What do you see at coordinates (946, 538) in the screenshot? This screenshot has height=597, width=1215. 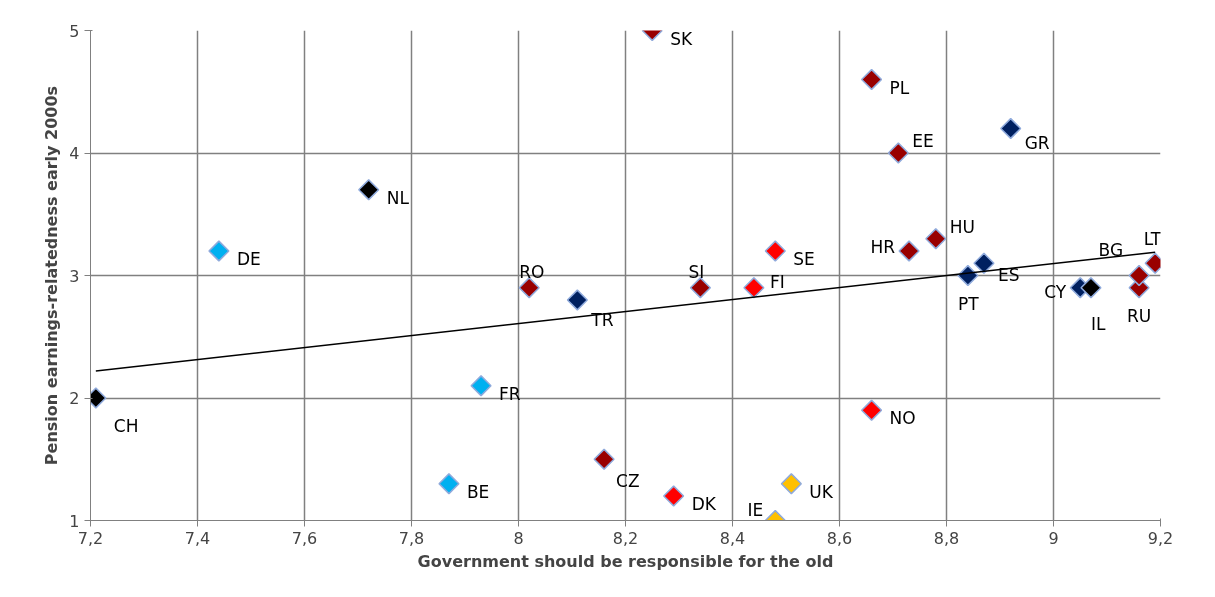 I see `x-tick-label: 8,8` at bounding box center [946, 538].